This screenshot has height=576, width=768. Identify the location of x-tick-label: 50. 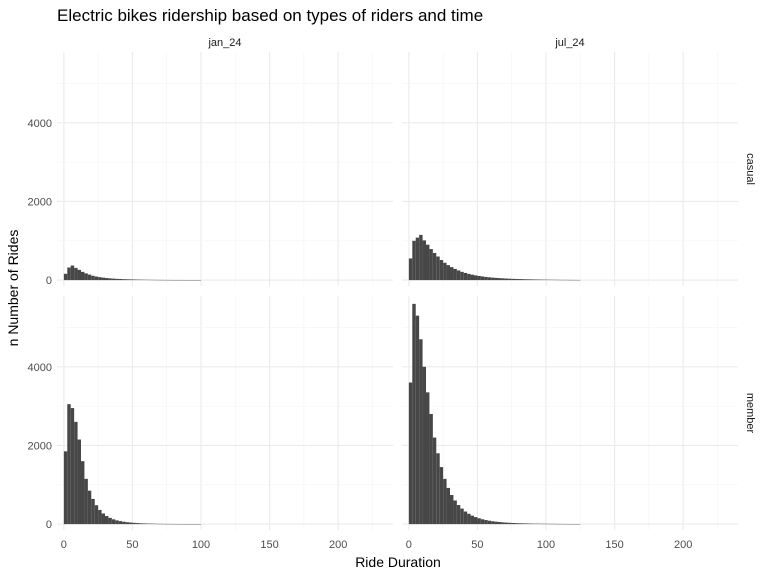
(132, 545).